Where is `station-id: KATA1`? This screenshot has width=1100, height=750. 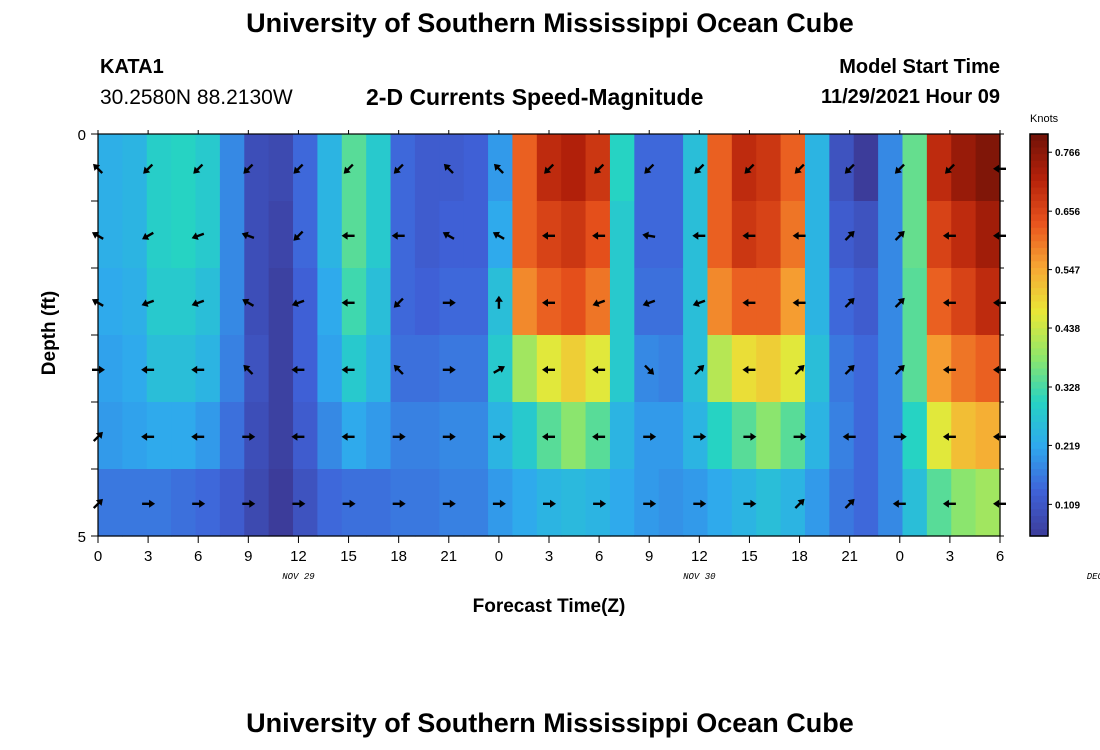
station-id: KATA1 is located at coordinates (132, 67).